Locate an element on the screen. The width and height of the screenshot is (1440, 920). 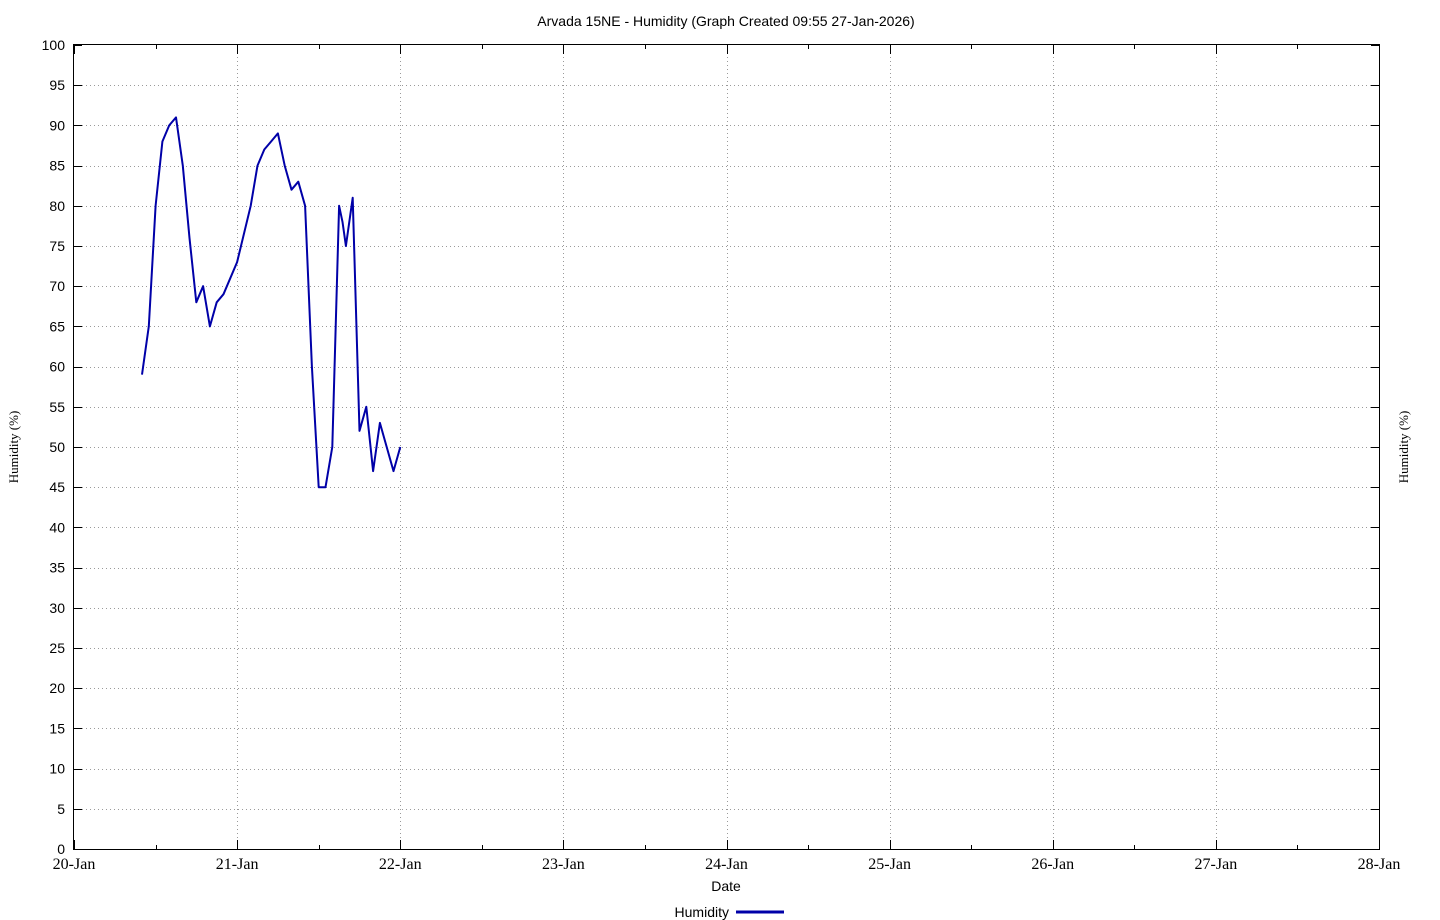
y-tick-label: 85 is located at coordinates (57, 166).